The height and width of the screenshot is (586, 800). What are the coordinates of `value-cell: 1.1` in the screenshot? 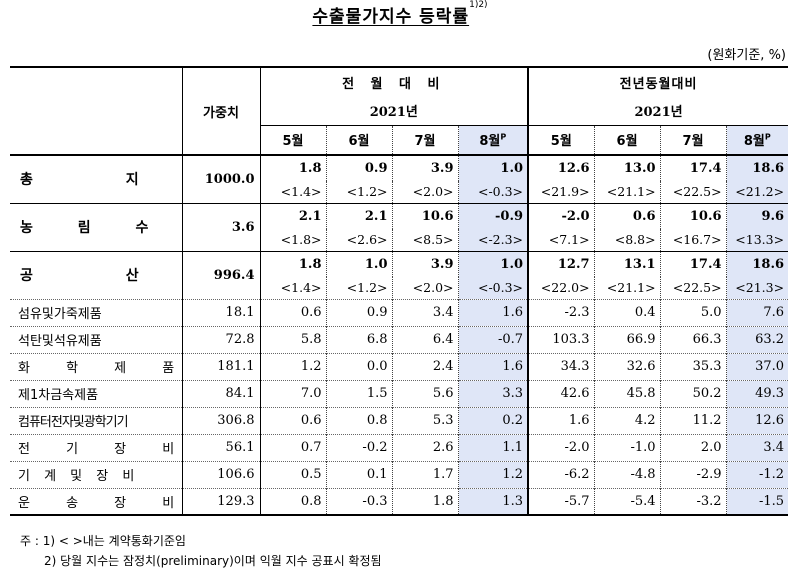 It's located at (493, 447).